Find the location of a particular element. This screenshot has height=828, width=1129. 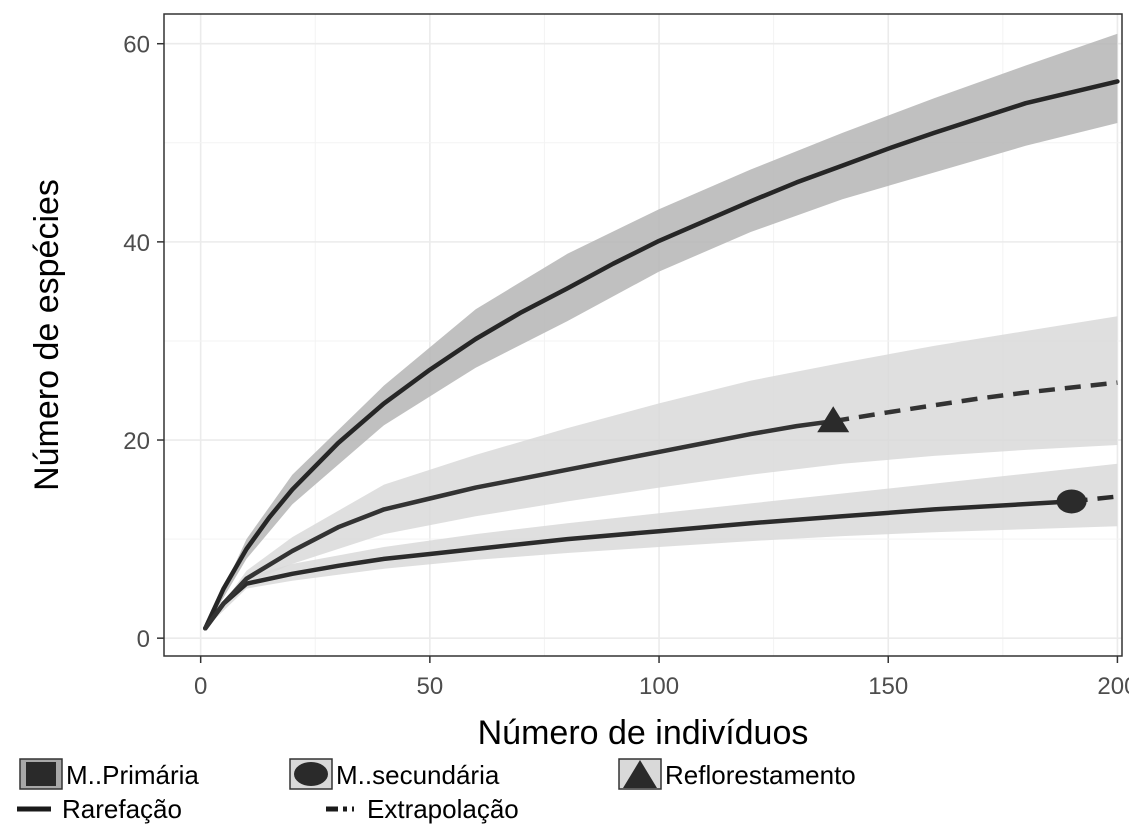

x-tick-label: 0 is located at coordinates (200, 686).